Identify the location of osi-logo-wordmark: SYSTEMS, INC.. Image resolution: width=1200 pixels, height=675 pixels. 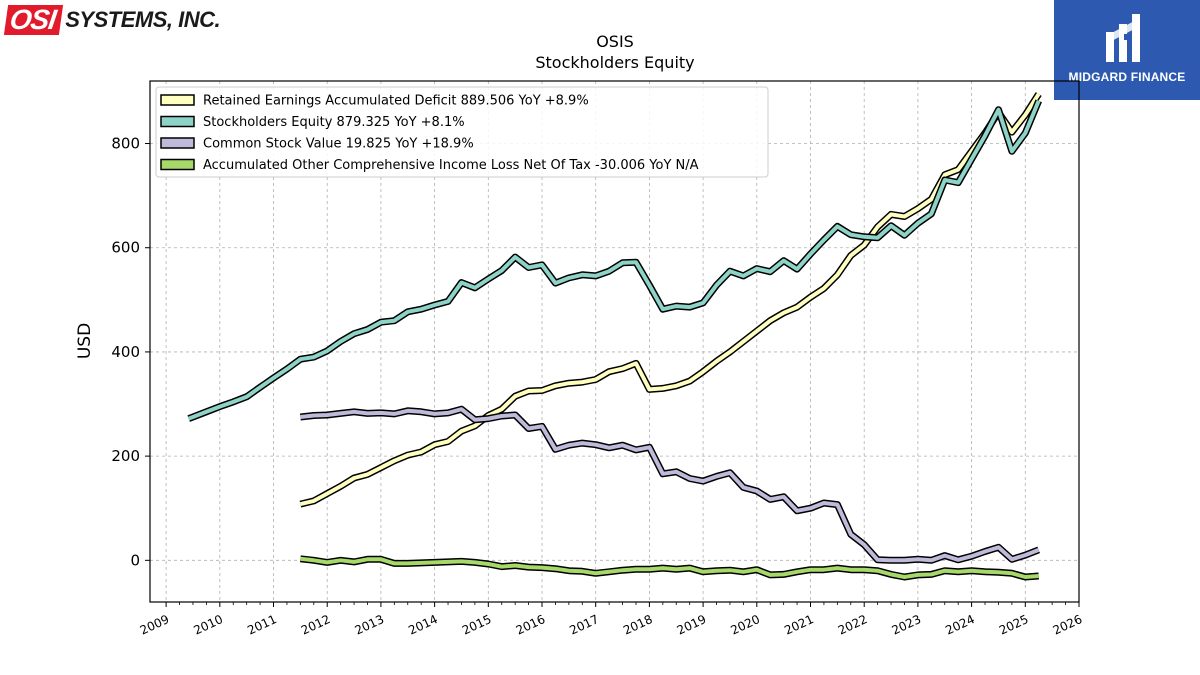
(143, 19).